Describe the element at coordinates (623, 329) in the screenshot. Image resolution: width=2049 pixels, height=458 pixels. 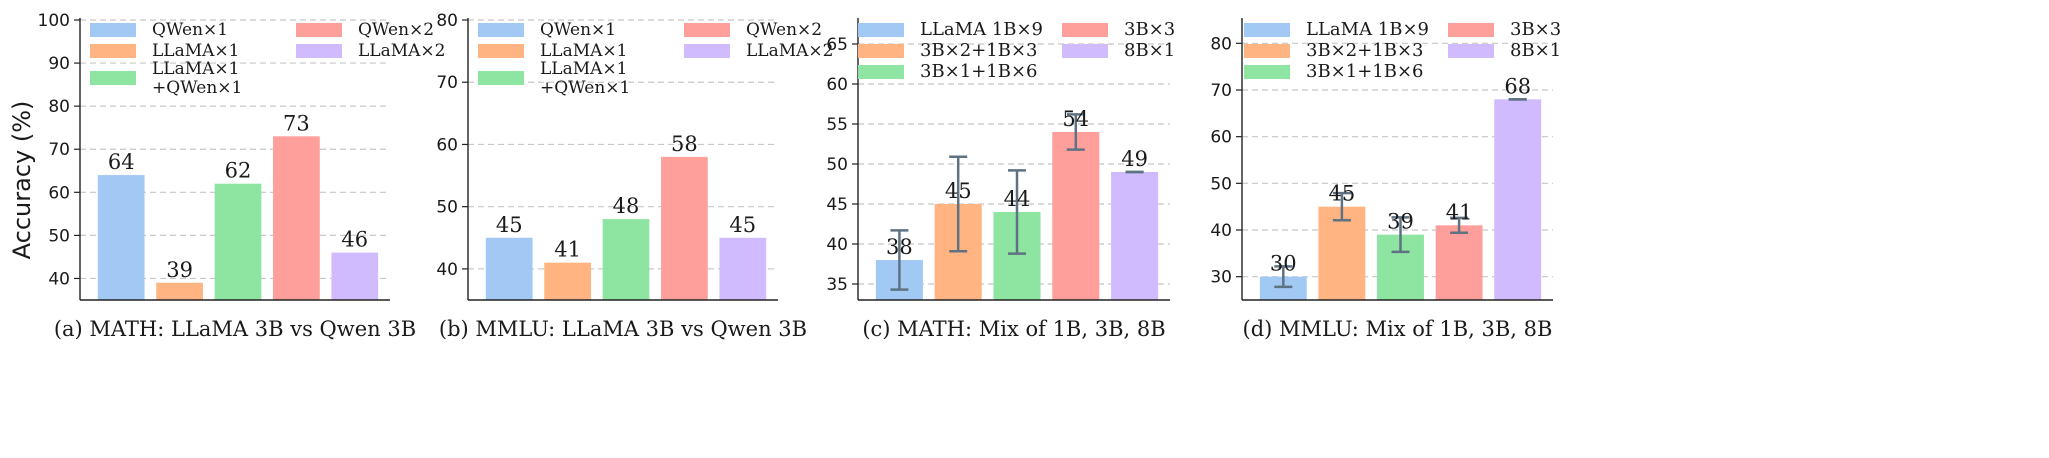
I see `panel-caption: (b) MMLU: LLaMA 3B vs Qwen 3B` at that location.